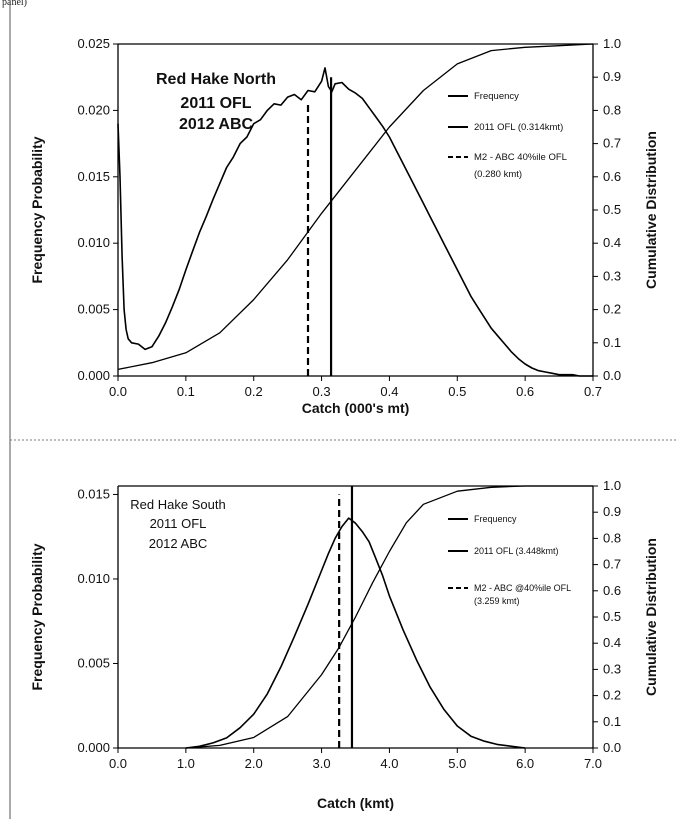  What do you see at coordinates (93, 176) in the screenshot?
I see `p1-y-tick-label: 0.015` at bounding box center [93, 176].